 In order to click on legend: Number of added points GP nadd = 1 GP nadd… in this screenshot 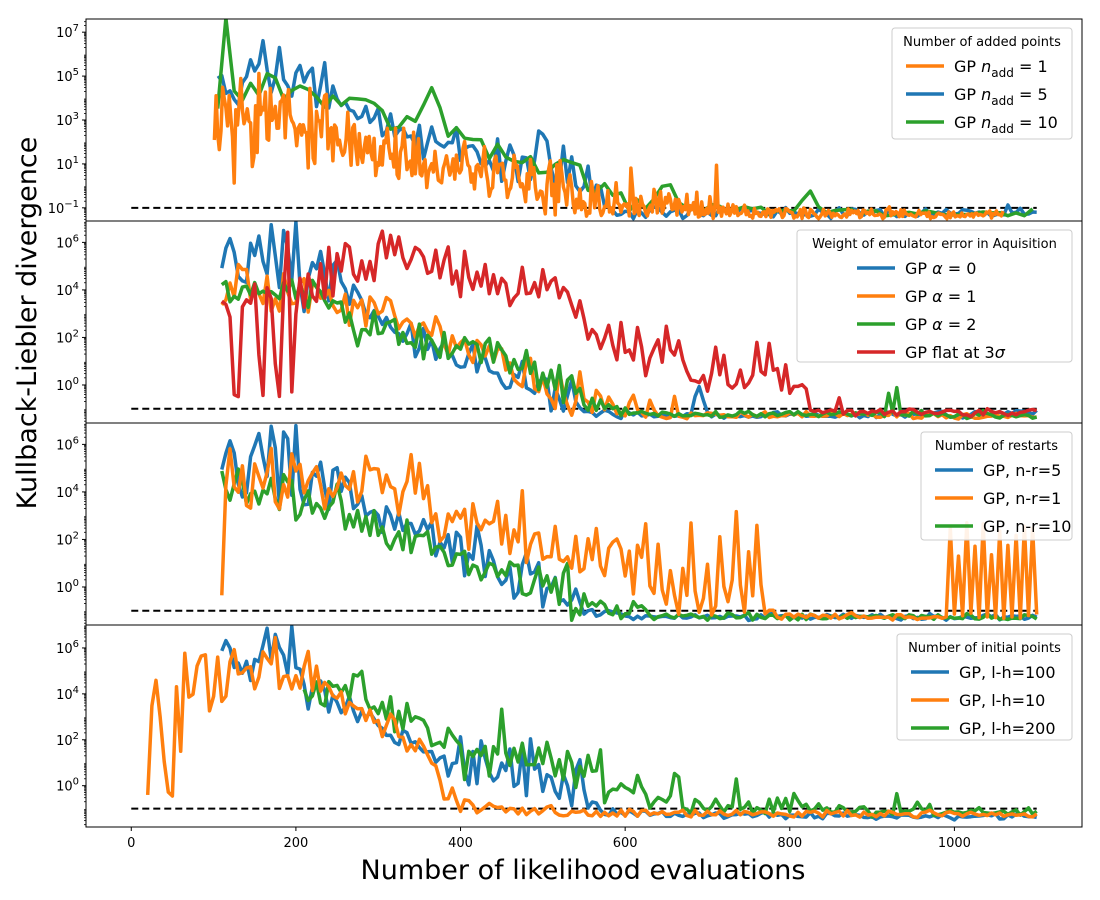, I will do `click(982, 83)`.